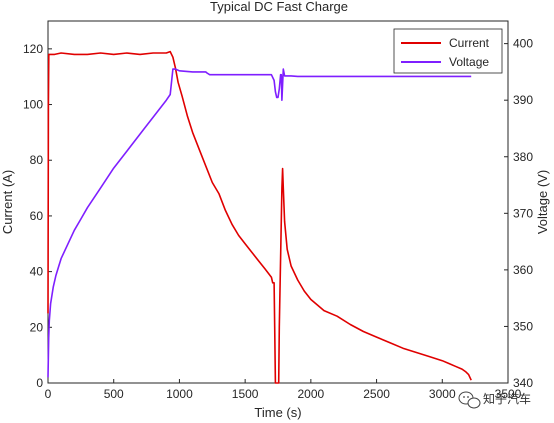 The height and width of the screenshot is (423, 554). I want to click on right-y-axis: 340 350 360 370 380 390 400, so click(518, 213).